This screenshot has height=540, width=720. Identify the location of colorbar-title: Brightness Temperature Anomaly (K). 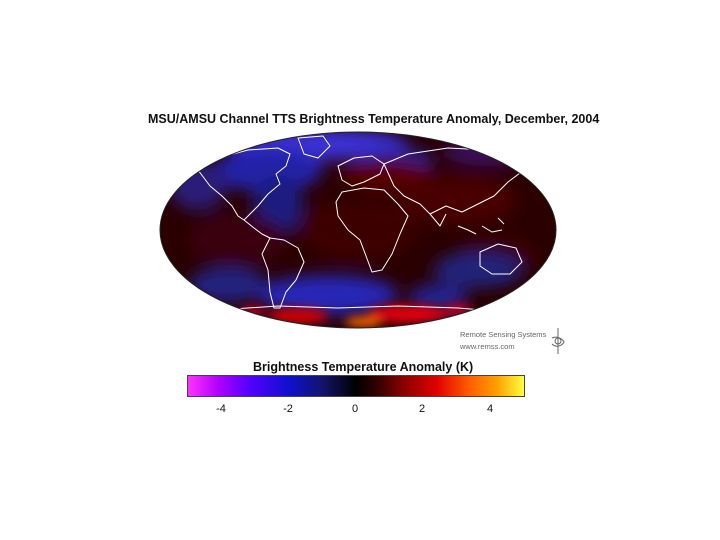
(363, 367).